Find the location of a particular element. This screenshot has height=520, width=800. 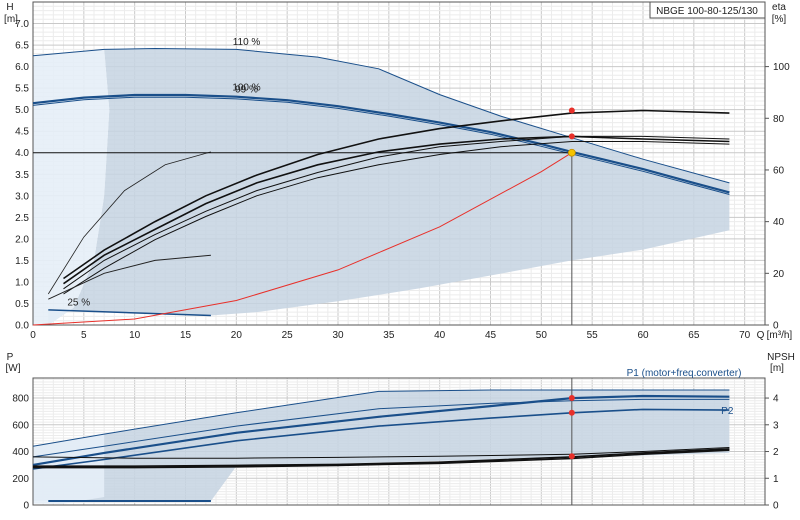

npsh-curve-NPSH-a is located at coordinates (381, 453).